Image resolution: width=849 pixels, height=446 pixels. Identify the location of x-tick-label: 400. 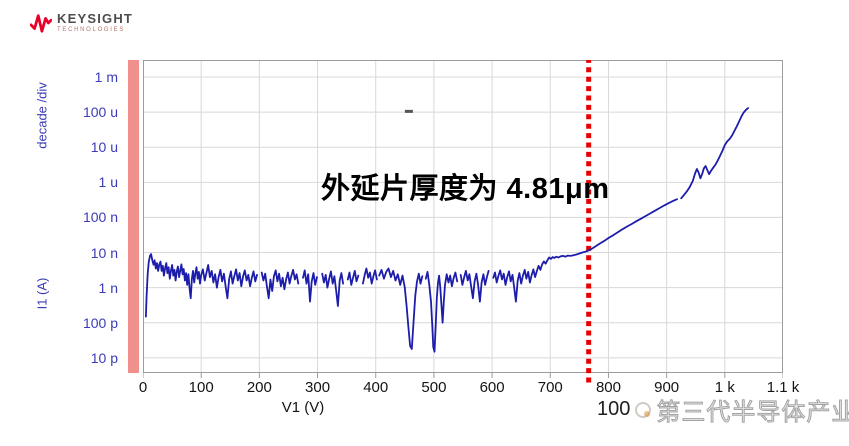
(376, 387).